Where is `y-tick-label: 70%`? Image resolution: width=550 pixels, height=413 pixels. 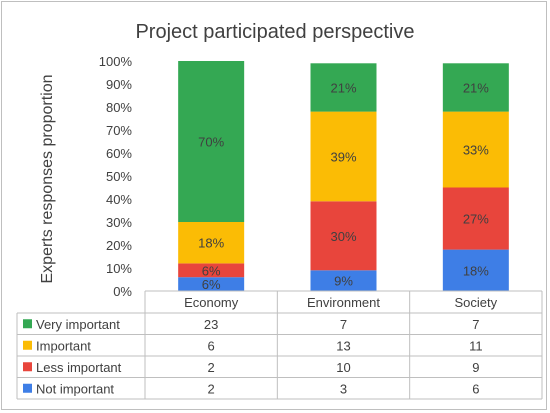
y-tick-label: 70% is located at coordinates (119, 130).